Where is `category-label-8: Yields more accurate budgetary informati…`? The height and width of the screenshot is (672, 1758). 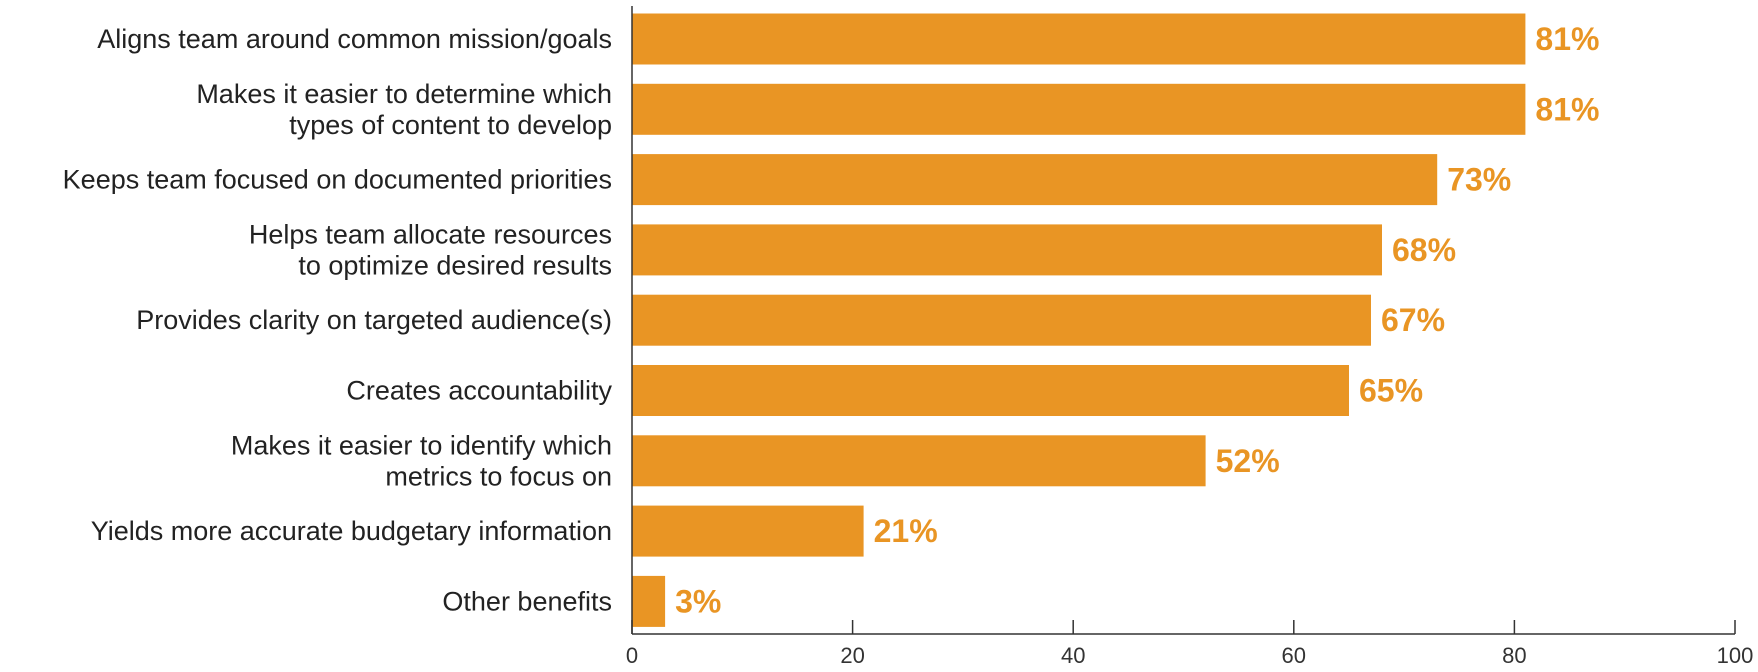
category-label-8: Yields more accurate budgetary informati… is located at coordinates (351, 531).